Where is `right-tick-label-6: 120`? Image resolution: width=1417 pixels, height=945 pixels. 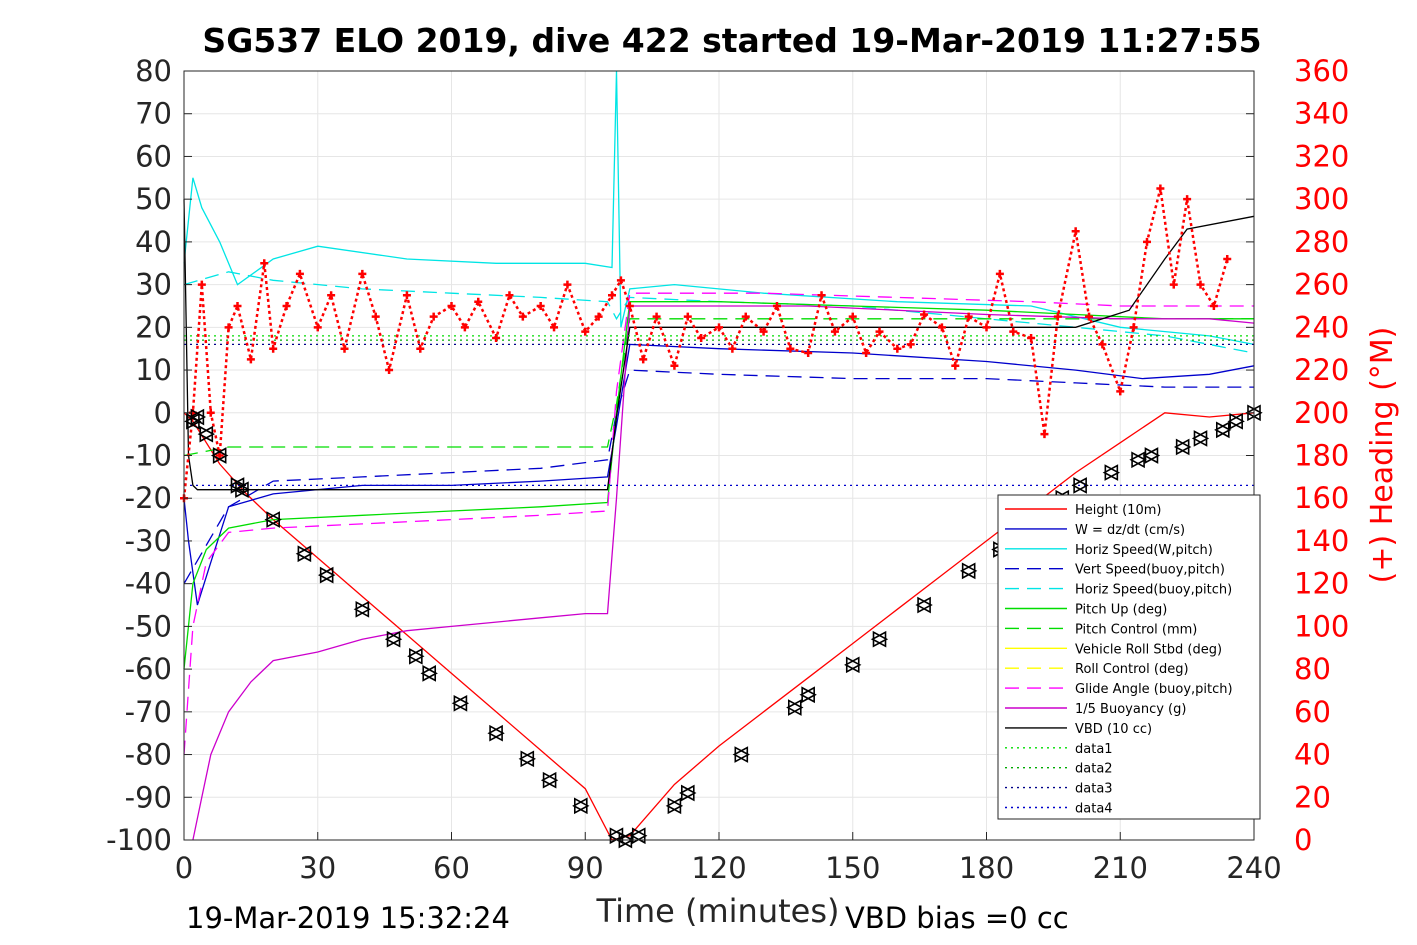 right-tick-label-6: 120 is located at coordinates (1321, 584).